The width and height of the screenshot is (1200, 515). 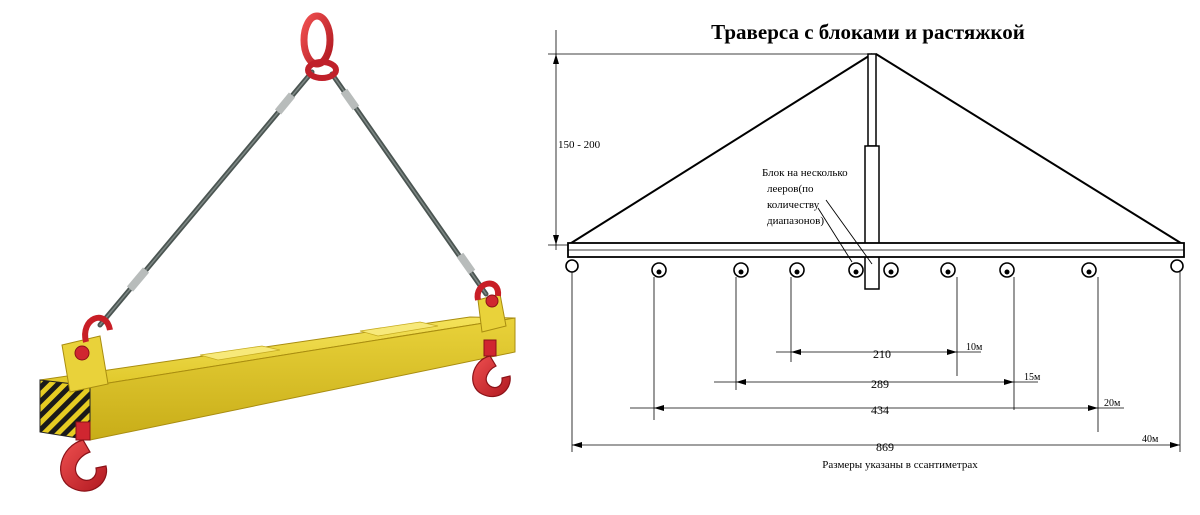 I want to click on svg-text: Блок на несколько, so click(x=805, y=173).